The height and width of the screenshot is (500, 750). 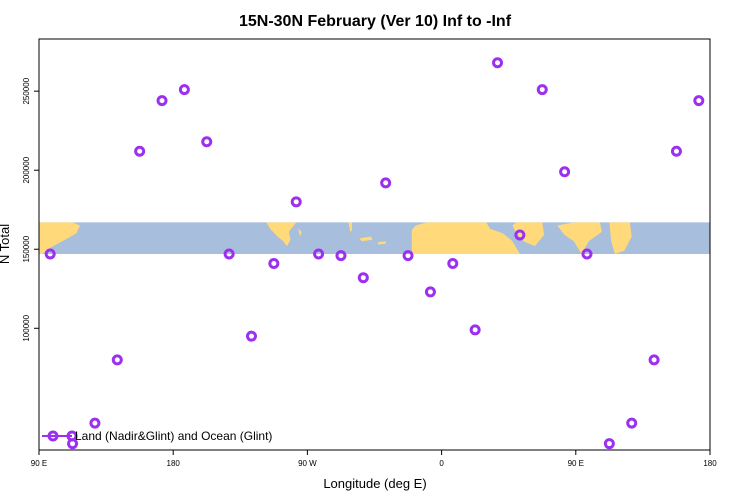 I want to click on land-hispaniola, so click(x=382, y=243).